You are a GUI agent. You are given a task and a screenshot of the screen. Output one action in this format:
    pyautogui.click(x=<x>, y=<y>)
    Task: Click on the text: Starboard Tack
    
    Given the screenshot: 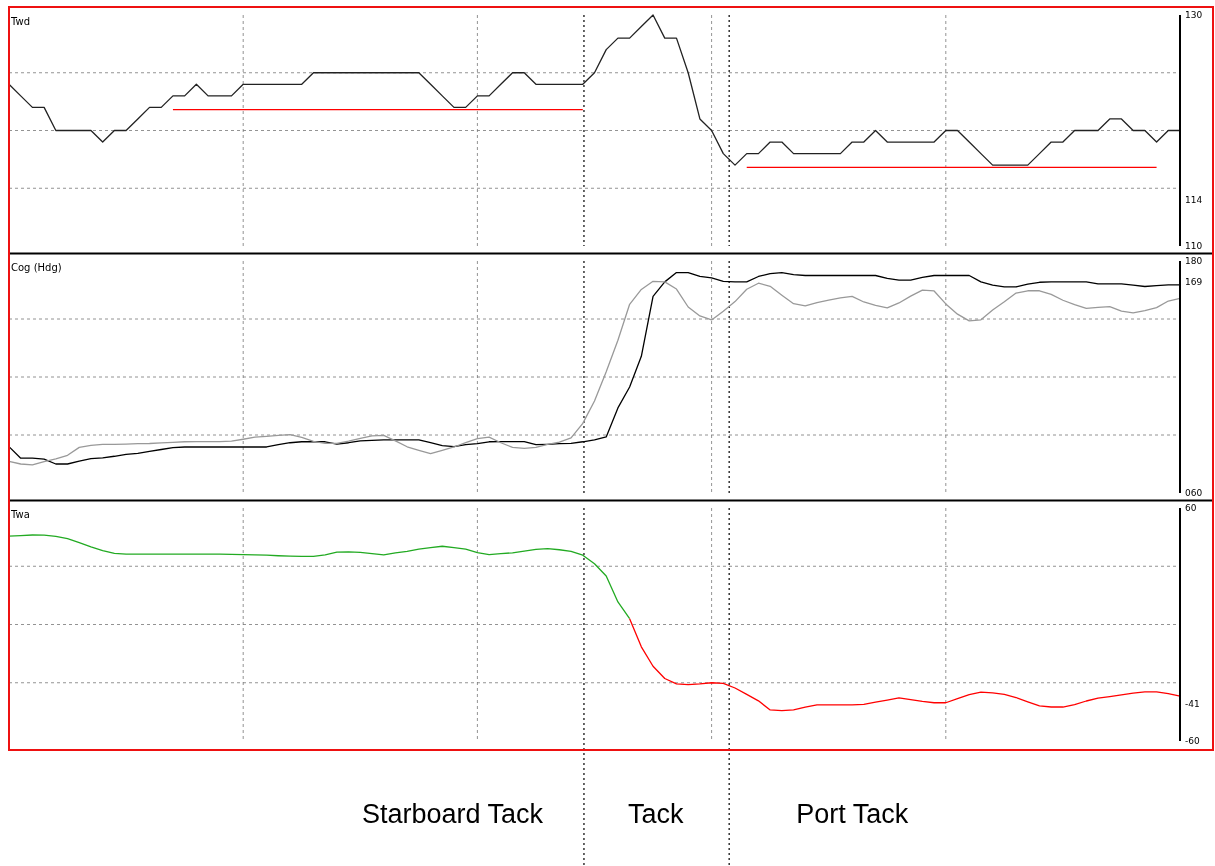 What is the action you would take?
    pyautogui.click(x=452, y=814)
    